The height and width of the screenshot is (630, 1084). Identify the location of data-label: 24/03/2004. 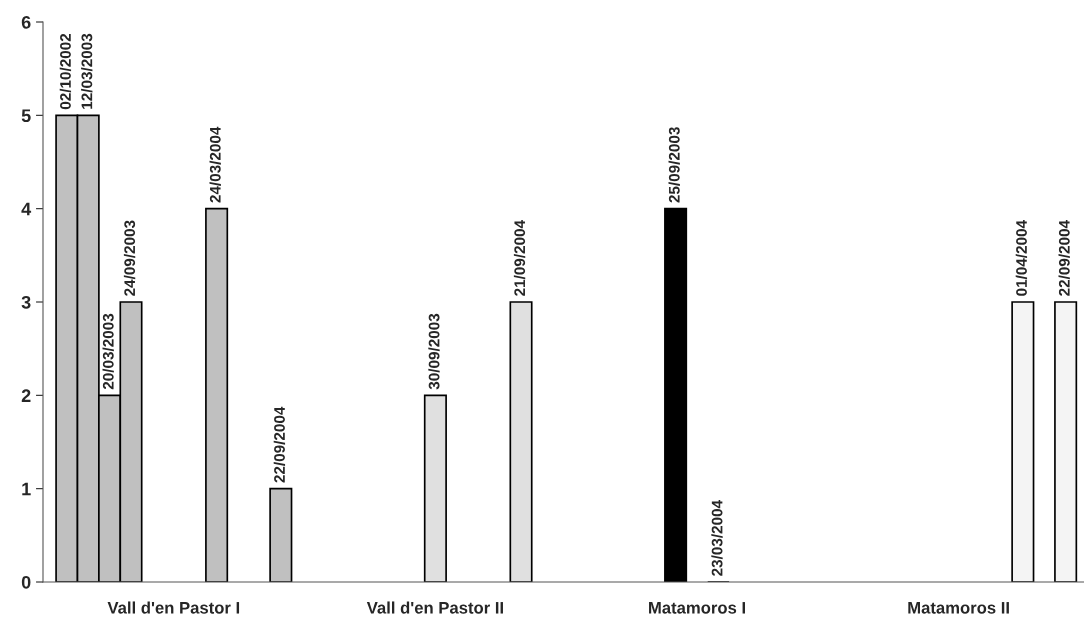
(215, 164).